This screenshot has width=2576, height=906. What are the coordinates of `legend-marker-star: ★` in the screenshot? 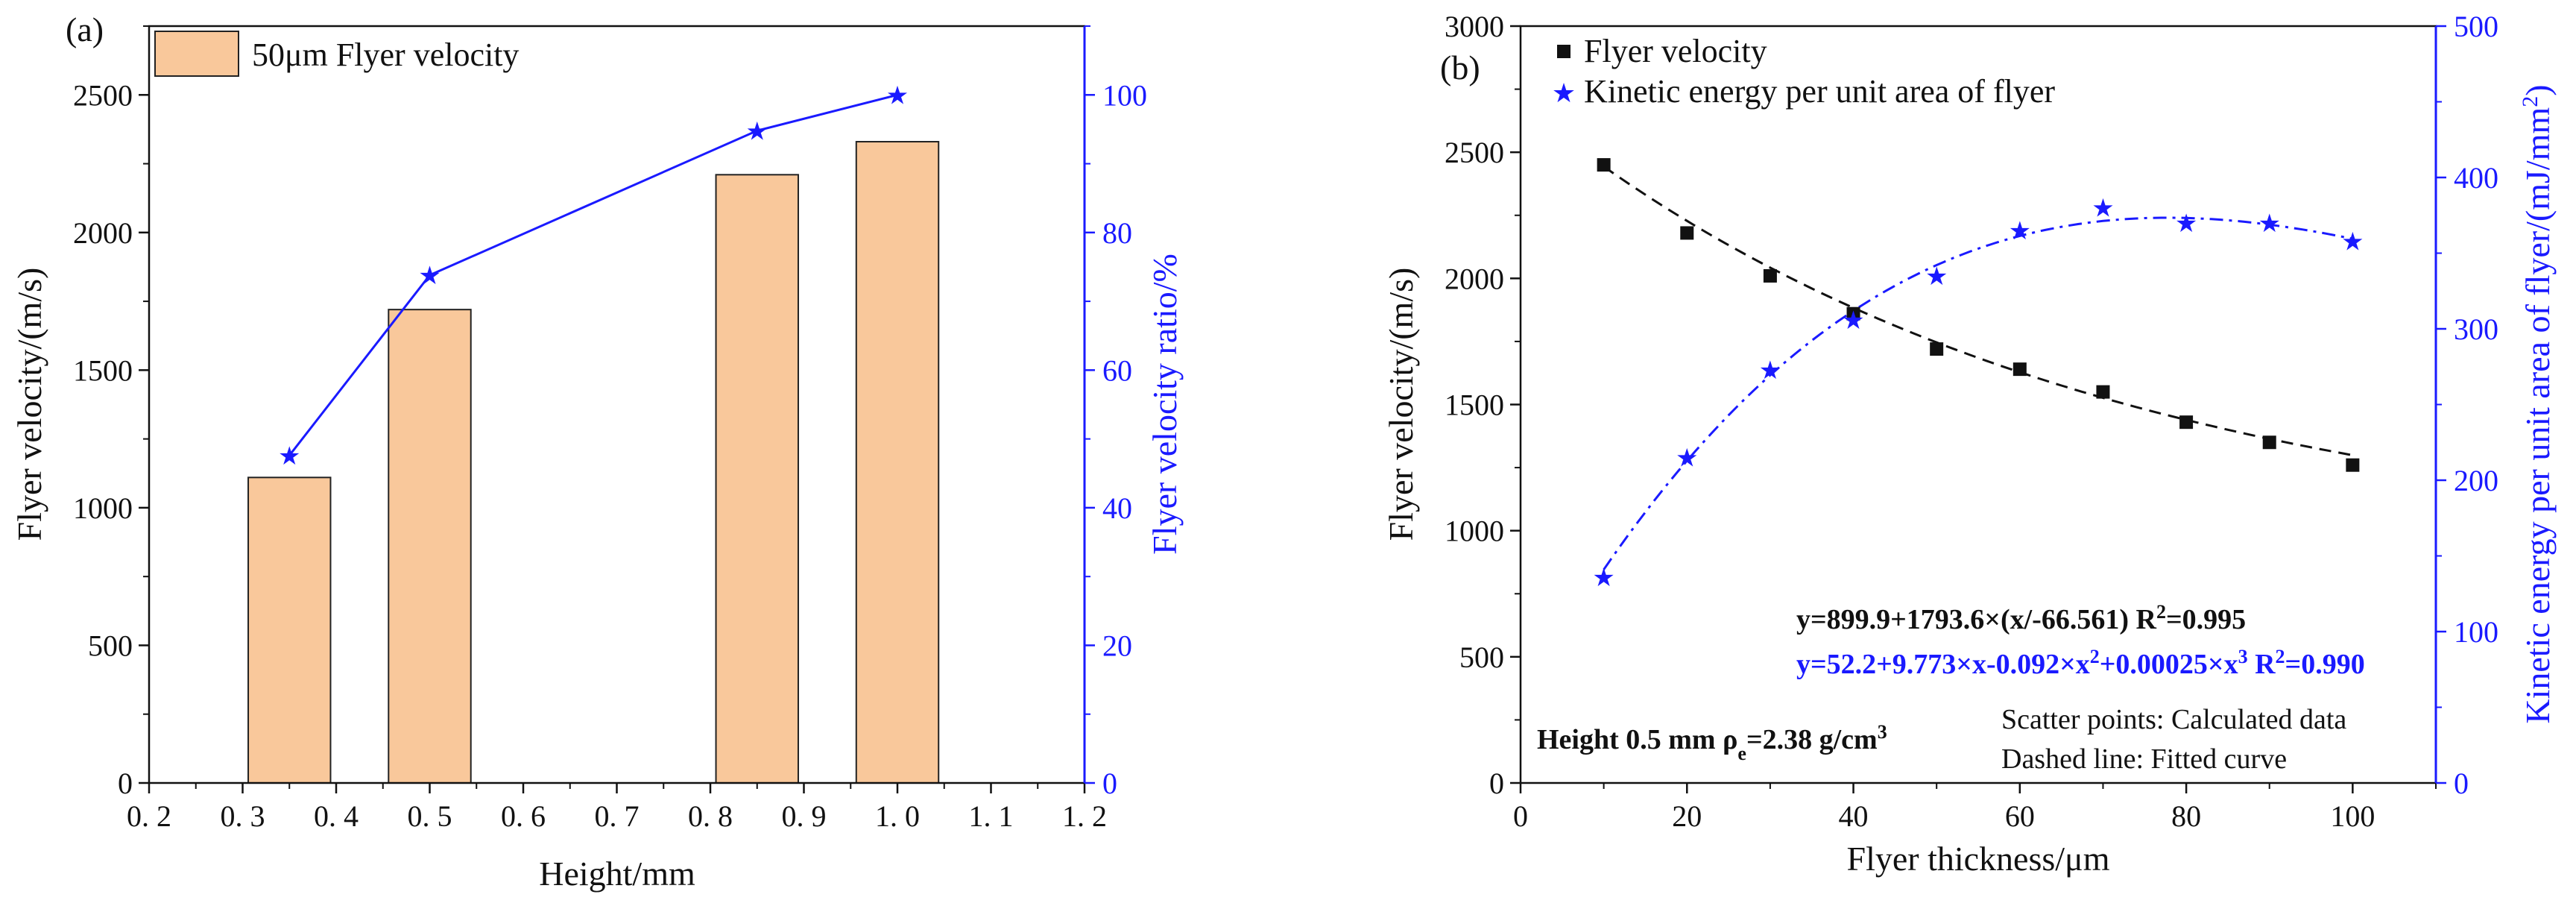 It's located at (1564, 93).